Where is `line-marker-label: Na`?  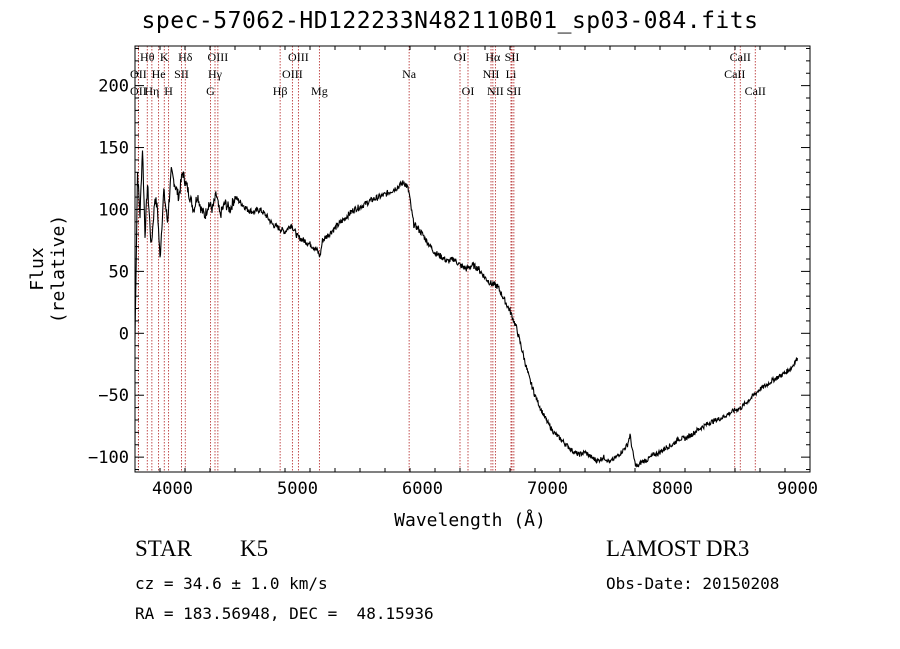
line-marker-label: Na is located at coordinates (409, 74).